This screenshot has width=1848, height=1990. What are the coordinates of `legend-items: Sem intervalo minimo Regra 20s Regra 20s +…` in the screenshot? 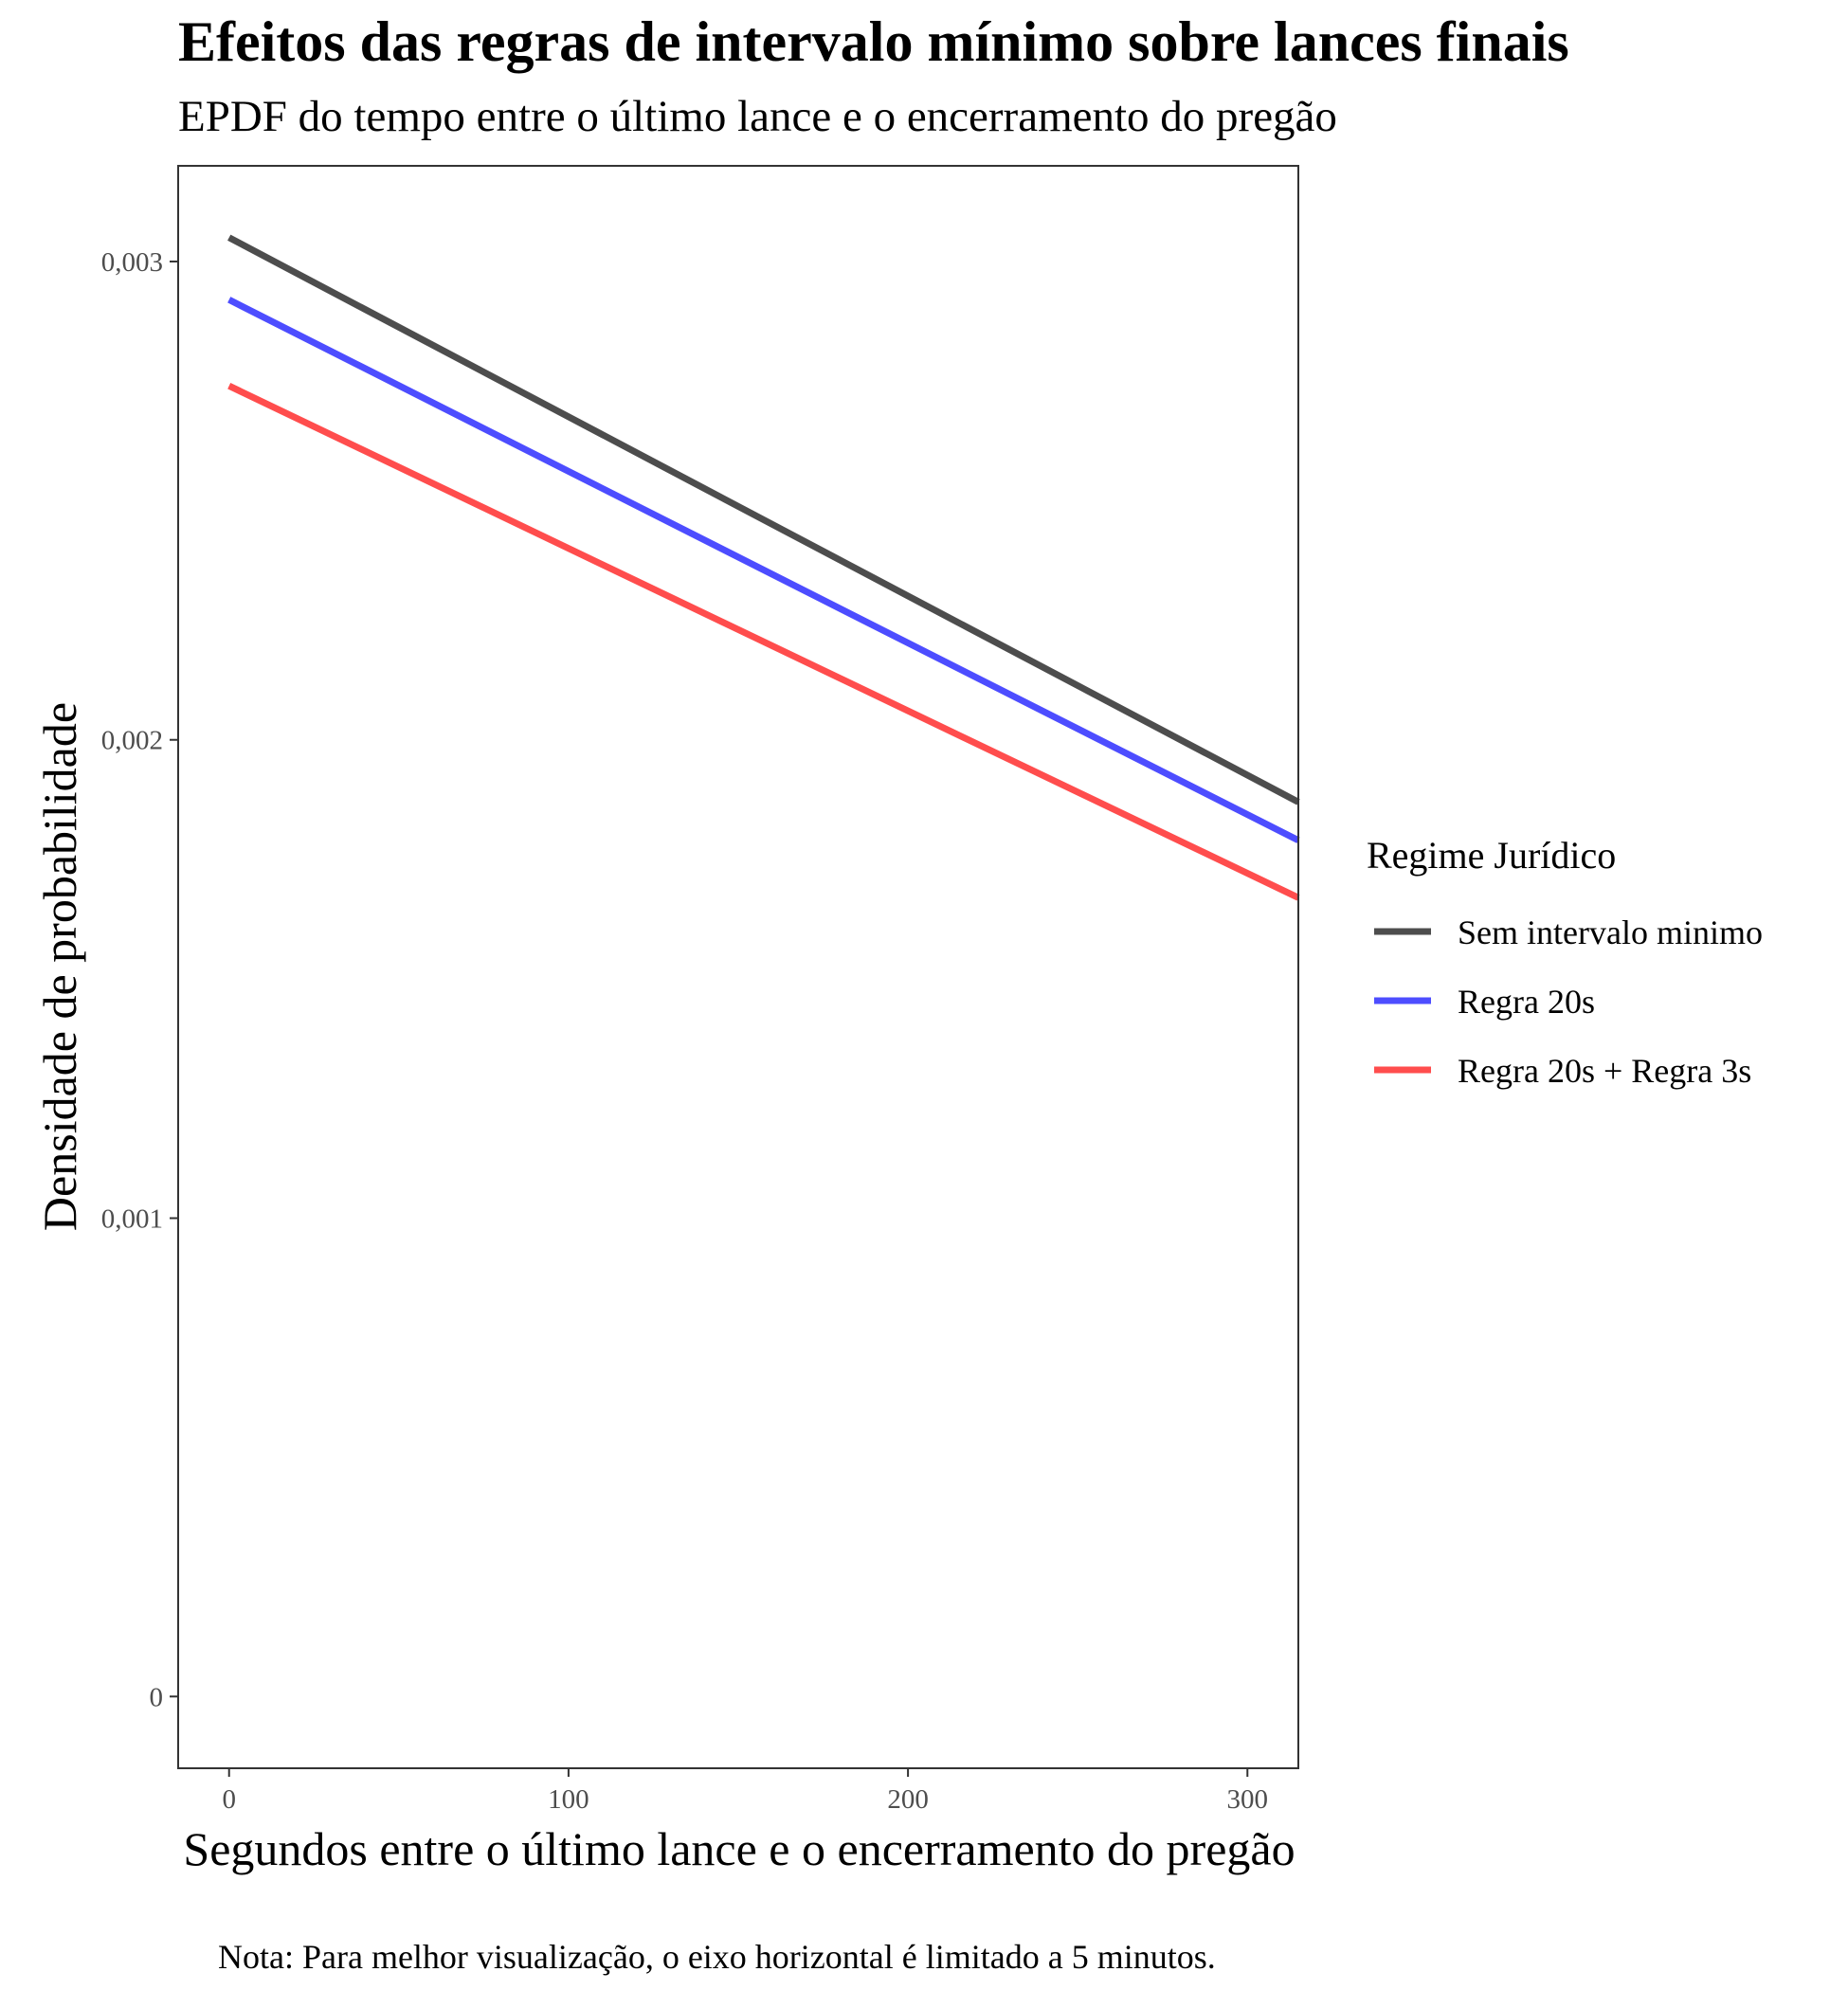 It's located at (1569, 1002).